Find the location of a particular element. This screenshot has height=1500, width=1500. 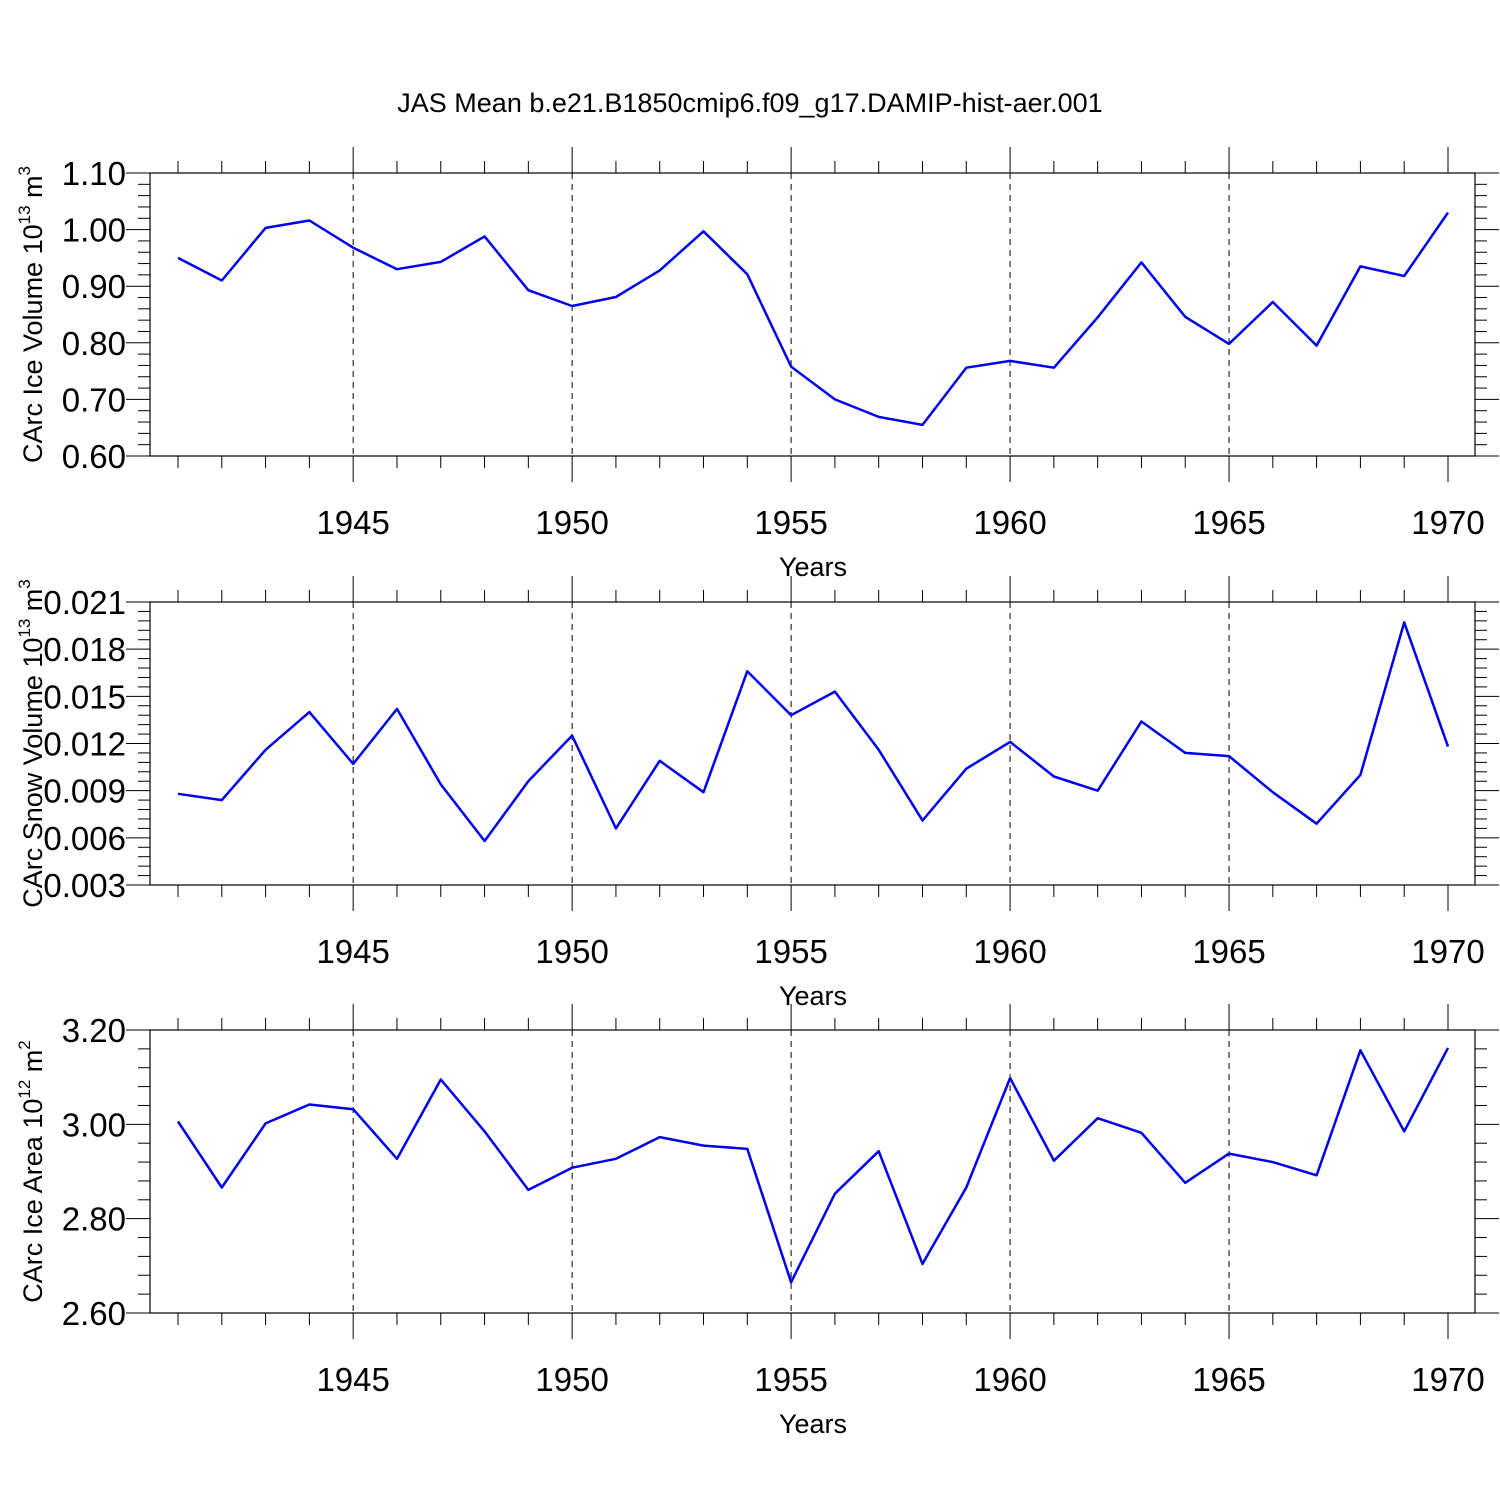

y-axis-label-text: CArc Ice Area 10 is located at coordinates (33, 1201).